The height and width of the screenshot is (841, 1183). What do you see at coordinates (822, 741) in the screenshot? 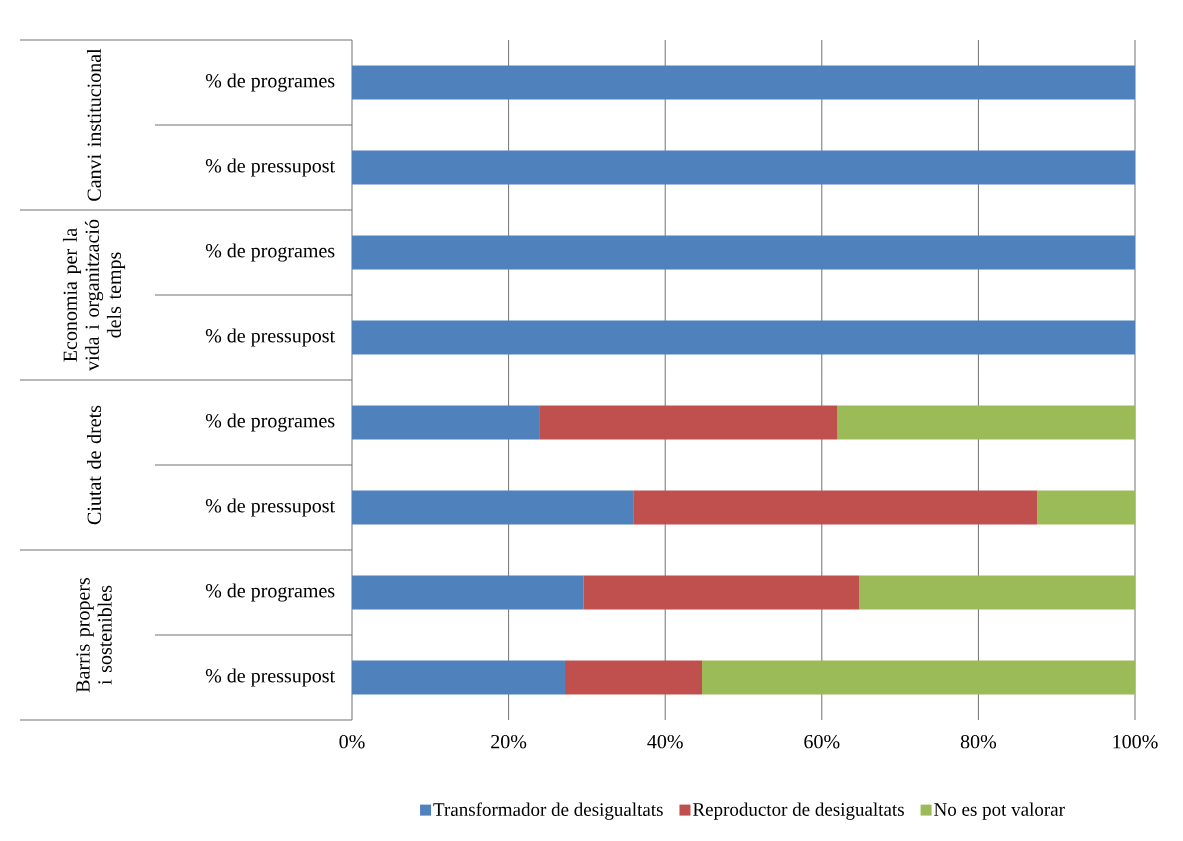
I see `x-tick-label: 60%` at bounding box center [822, 741].